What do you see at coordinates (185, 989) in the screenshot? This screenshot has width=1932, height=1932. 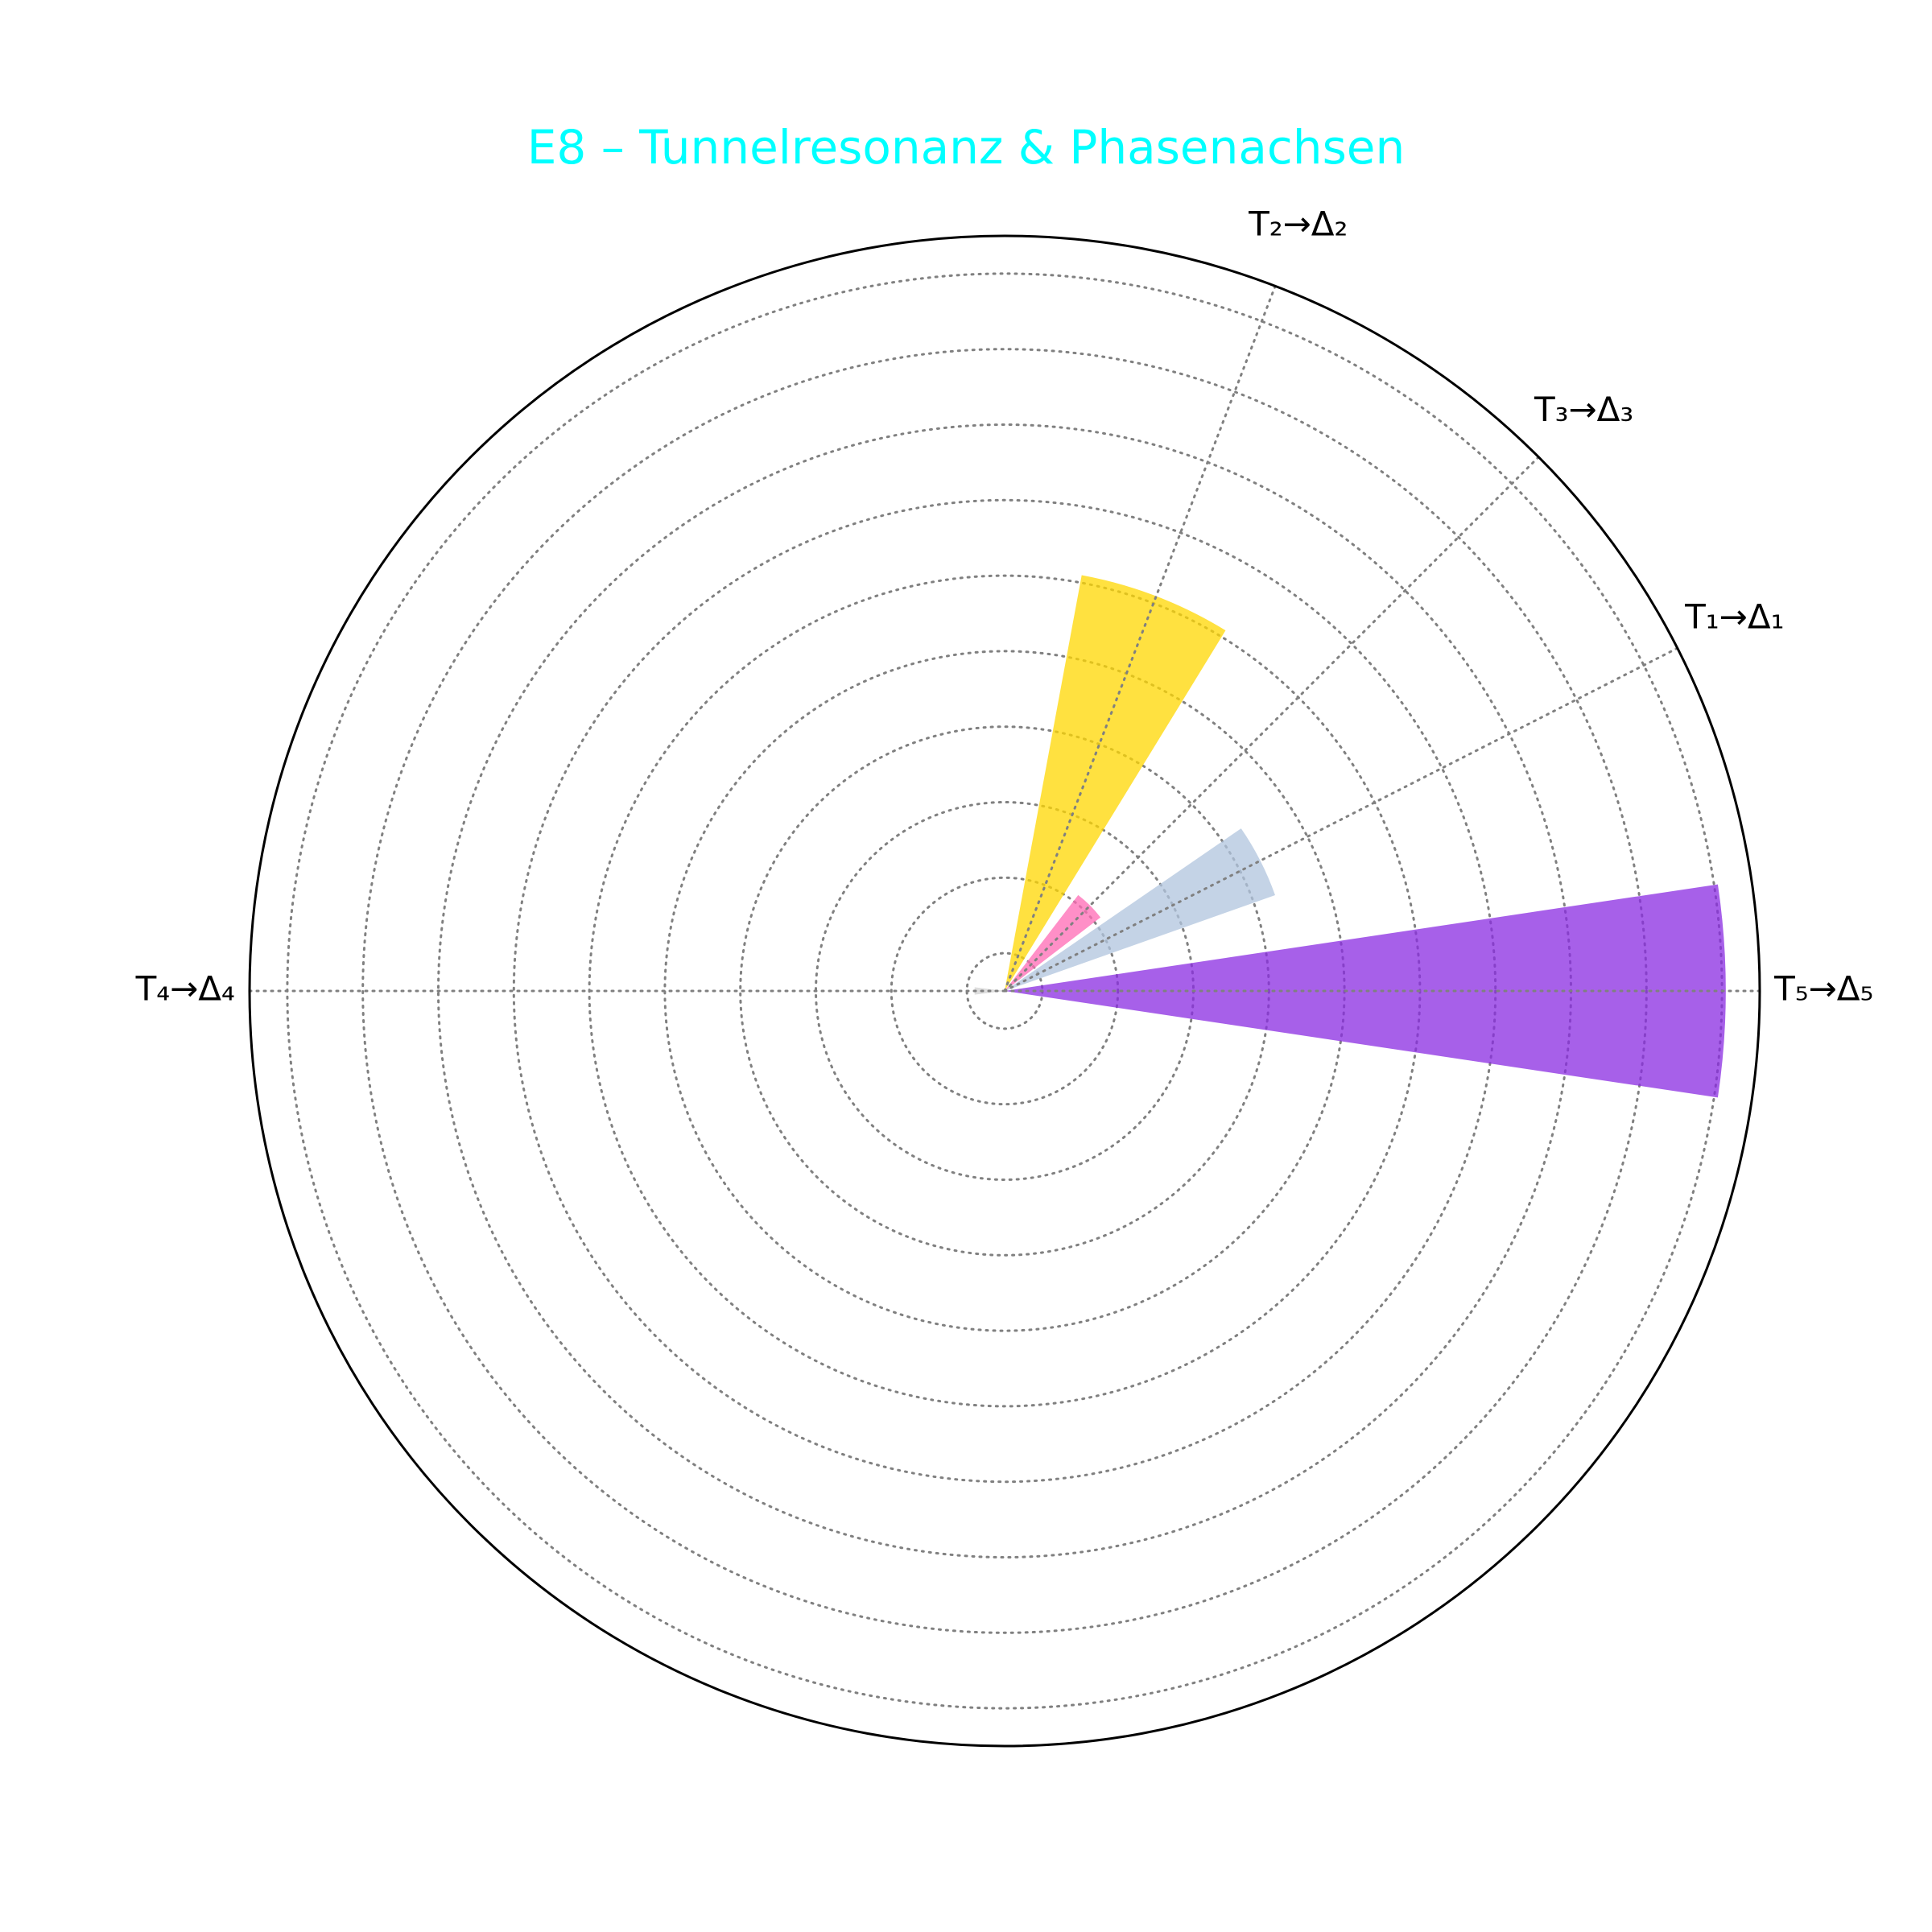 I see `theta-tick-label: T₄→Δ₄` at bounding box center [185, 989].